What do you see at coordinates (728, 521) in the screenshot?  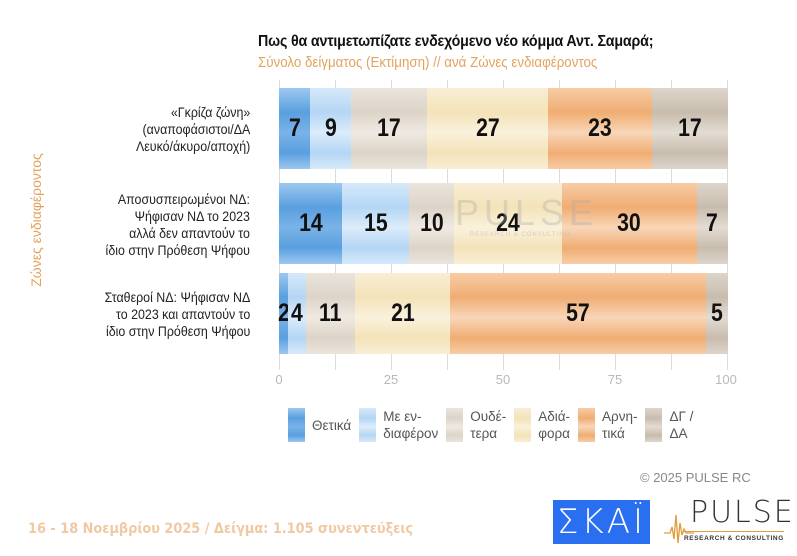 I see `pulse-logo: PULSE RESEARCH & CONSULTING` at bounding box center [728, 521].